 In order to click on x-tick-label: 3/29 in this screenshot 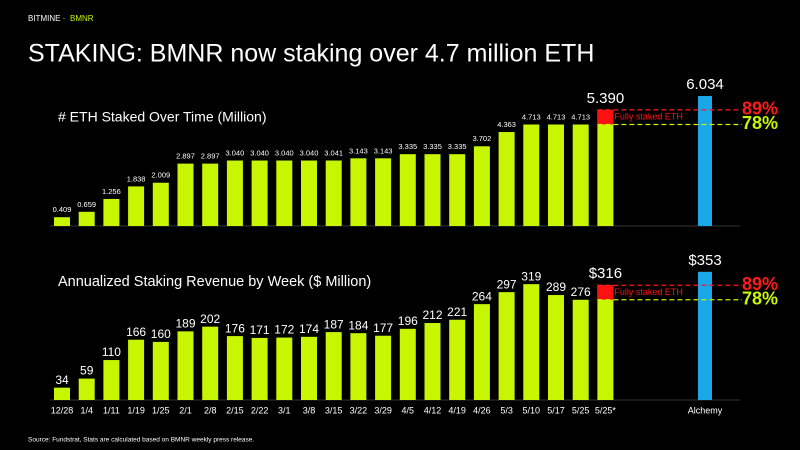, I will do `click(383, 410)`.